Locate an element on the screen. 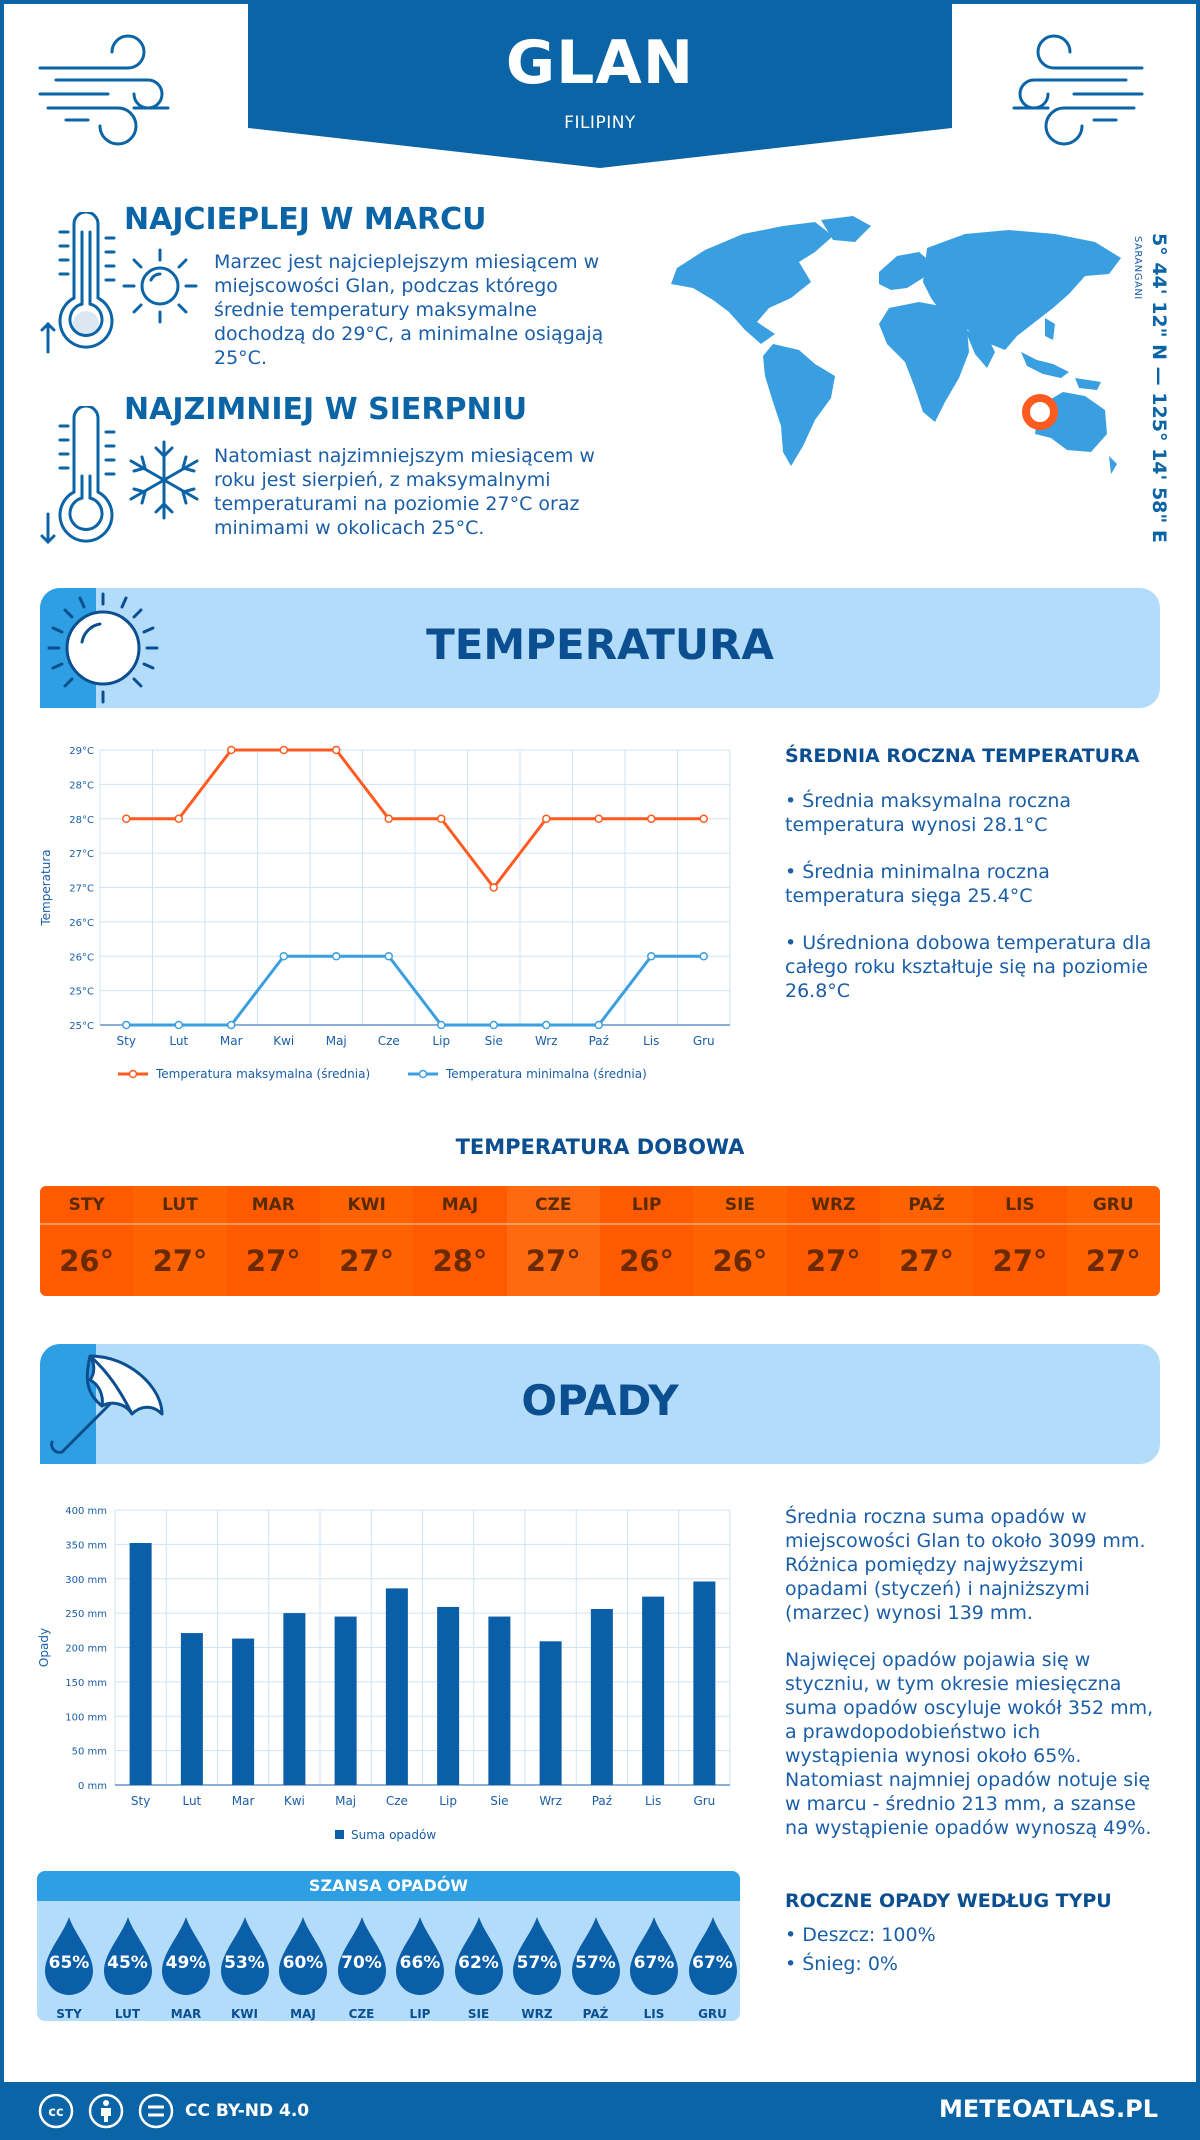  chance-month: LIS is located at coordinates (654, 2014).